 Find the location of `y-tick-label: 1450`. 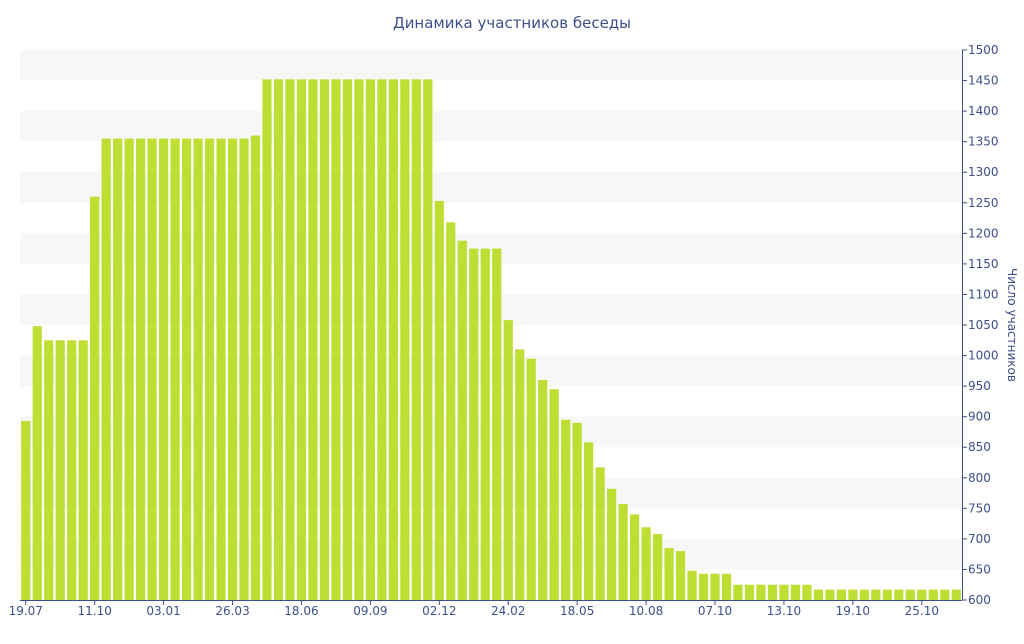

y-tick-label: 1450 is located at coordinates (983, 81).